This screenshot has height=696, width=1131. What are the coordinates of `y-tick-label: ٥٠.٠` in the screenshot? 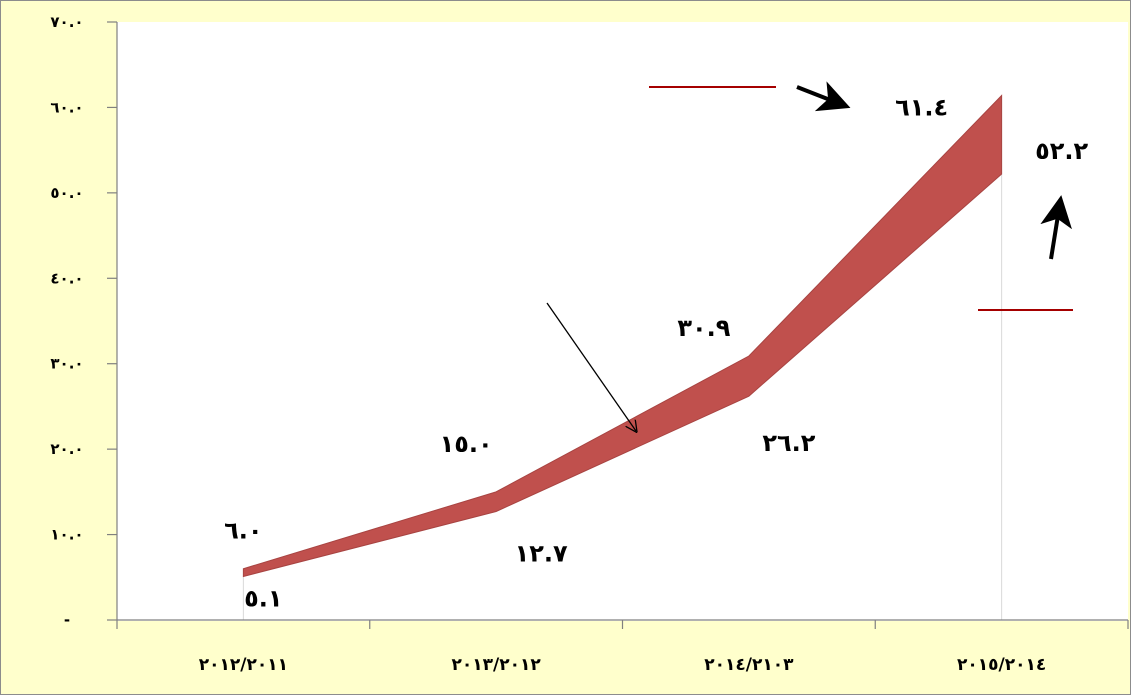 It's located at (66, 193).